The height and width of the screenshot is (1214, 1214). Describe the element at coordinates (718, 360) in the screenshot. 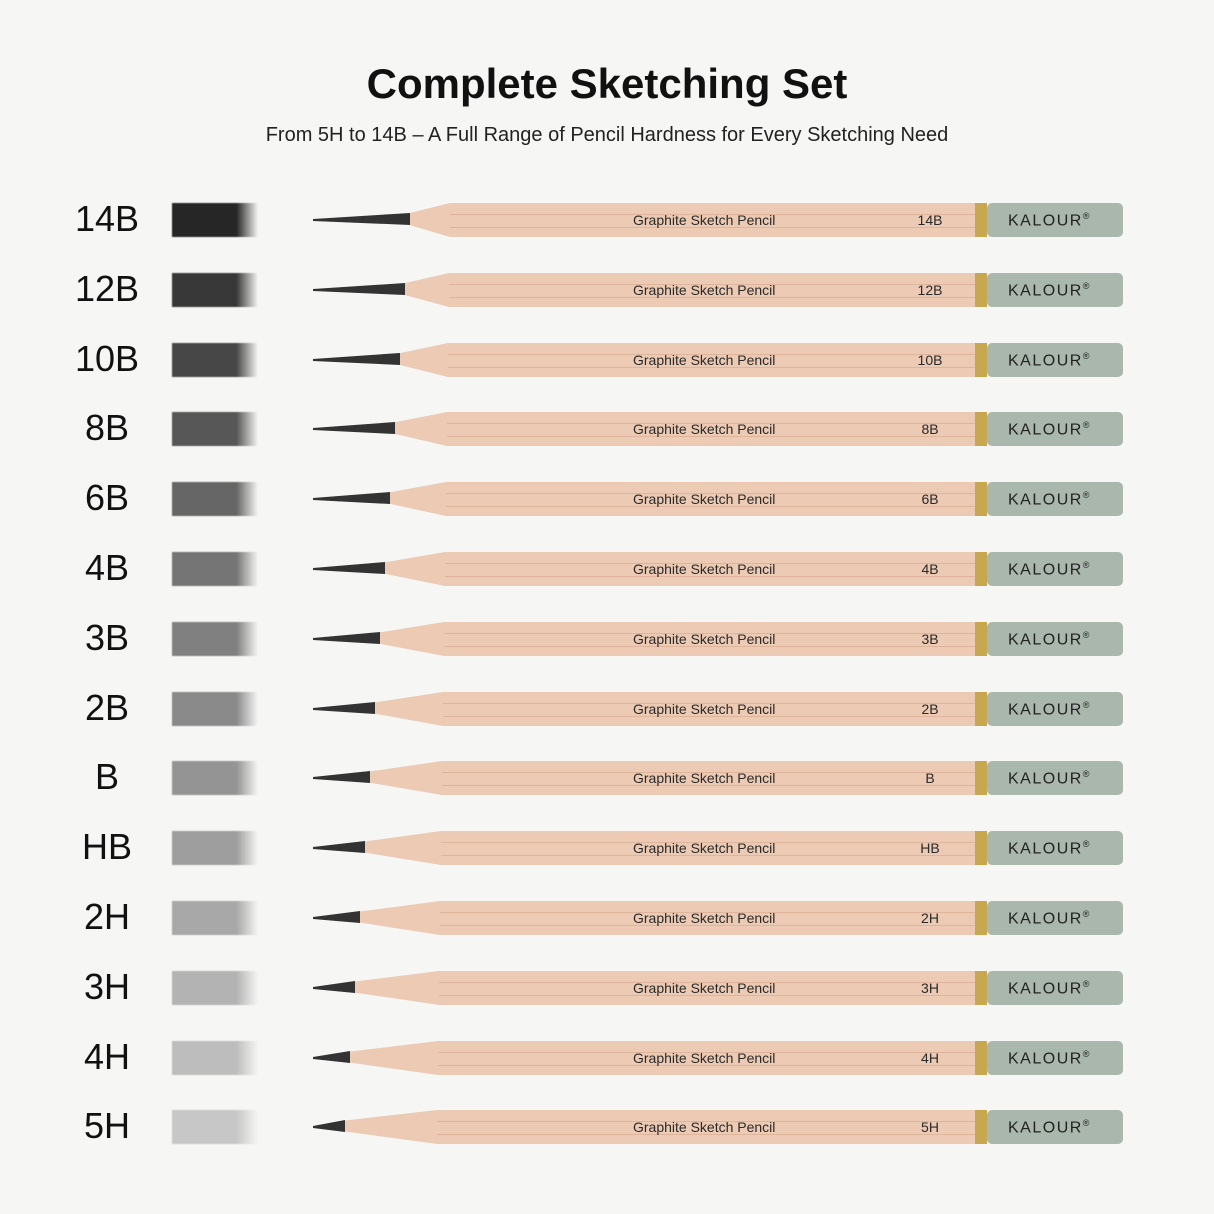

I see `pencil: Graphite Sketch Pencil 10B KALOUR®` at that location.